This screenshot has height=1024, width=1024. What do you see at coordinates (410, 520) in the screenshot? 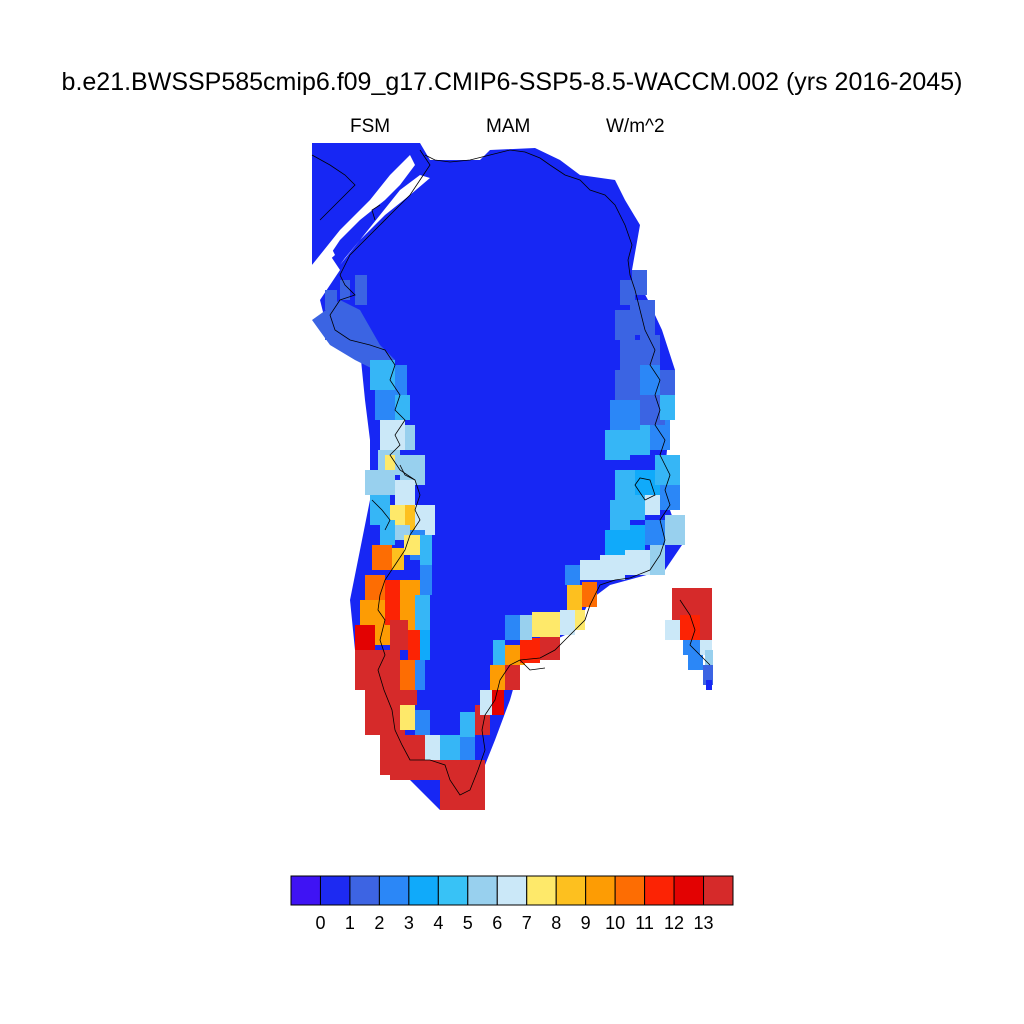
I see `grid-cell-gold` at bounding box center [410, 520].